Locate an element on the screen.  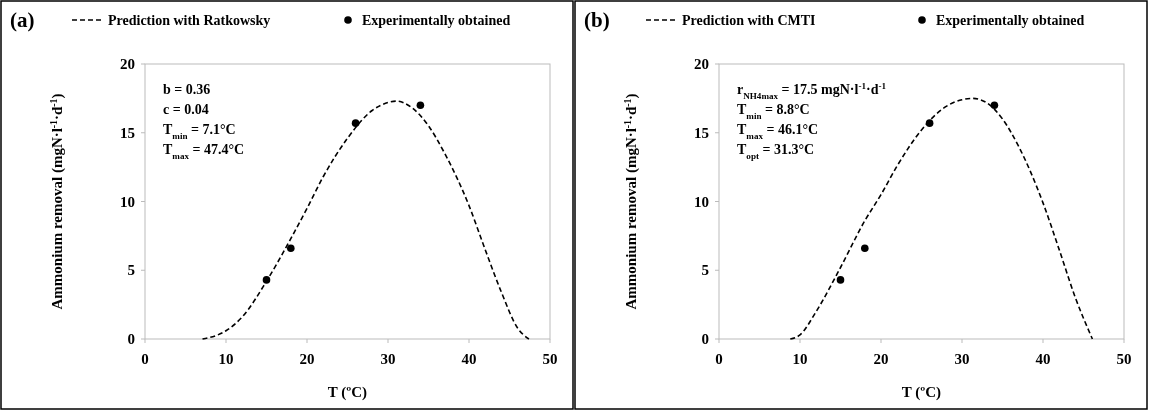
annotation: T$_{min}$ = 7.1°C is located at coordinates (199, 131).